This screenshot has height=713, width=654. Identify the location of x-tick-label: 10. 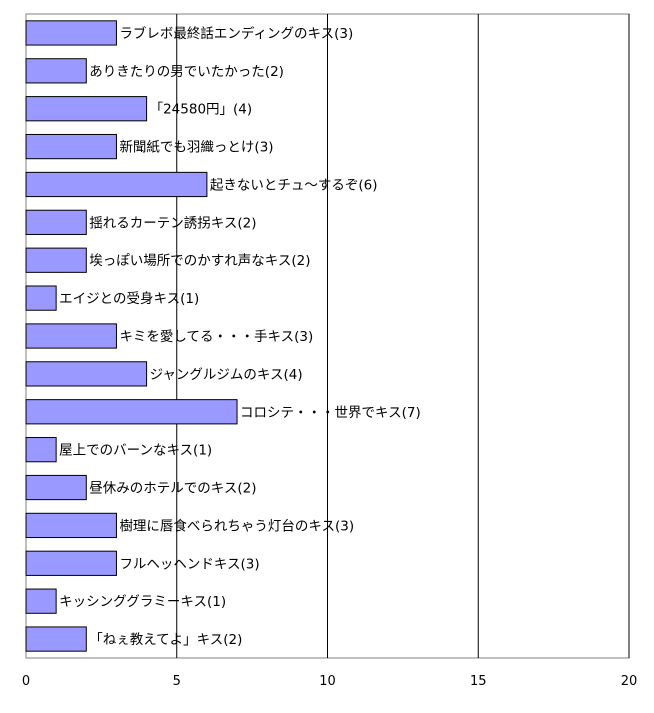
(327, 681).